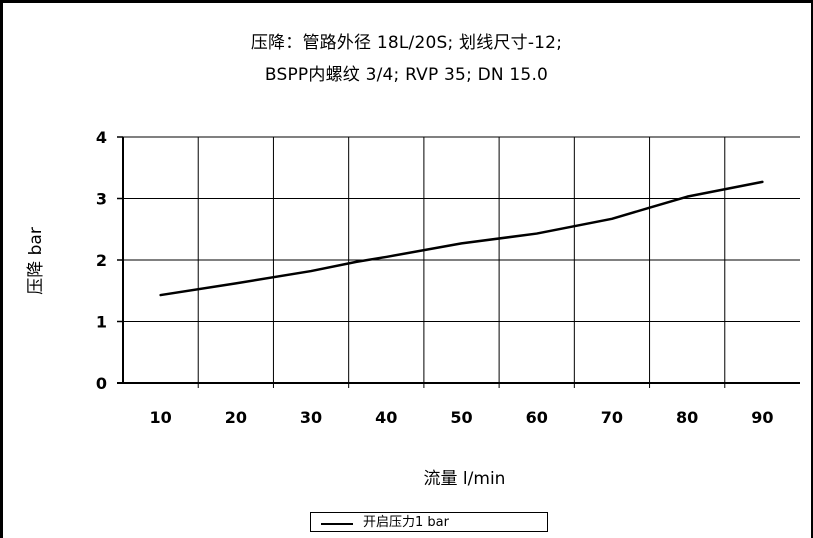 The image size is (813, 538). I want to click on legend-line-swatch, so click(337, 524).